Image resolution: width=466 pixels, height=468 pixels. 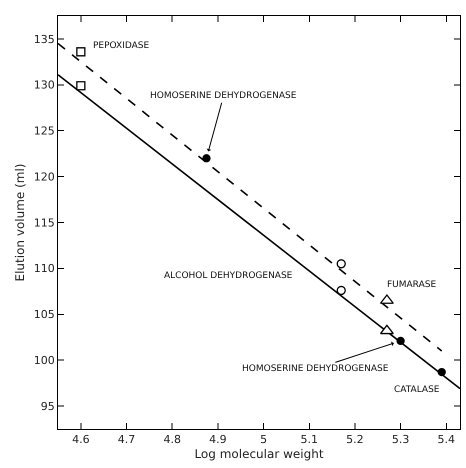 What do you see at coordinates (127, 439) in the screenshot?
I see `x-tick-label: 4.7` at bounding box center [127, 439].